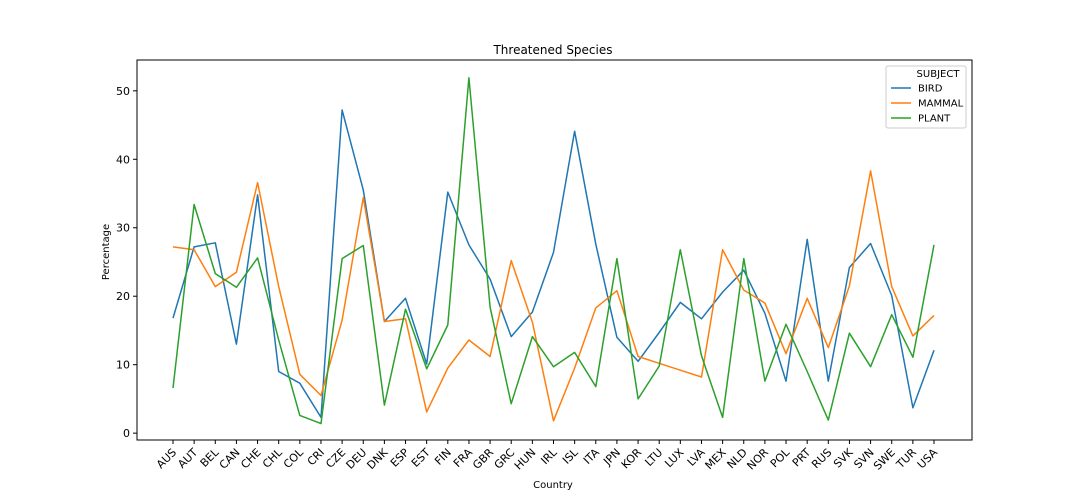  Describe the element at coordinates (377, 458) in the screenshot. I see `x-tick-label: DNK` at that location.